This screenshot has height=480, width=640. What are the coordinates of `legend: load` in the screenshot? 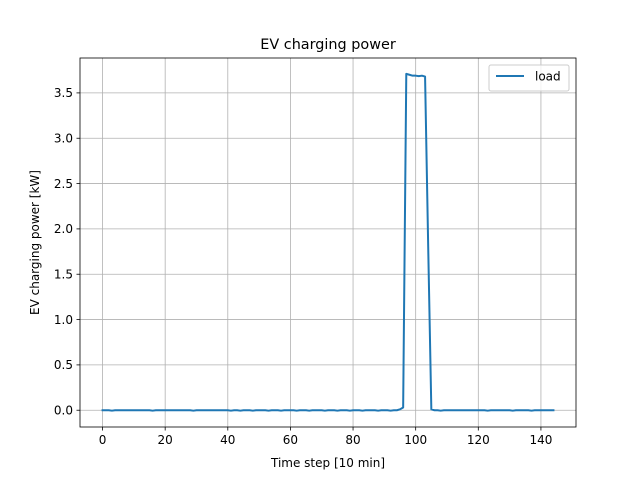 It's located at (529, 78).